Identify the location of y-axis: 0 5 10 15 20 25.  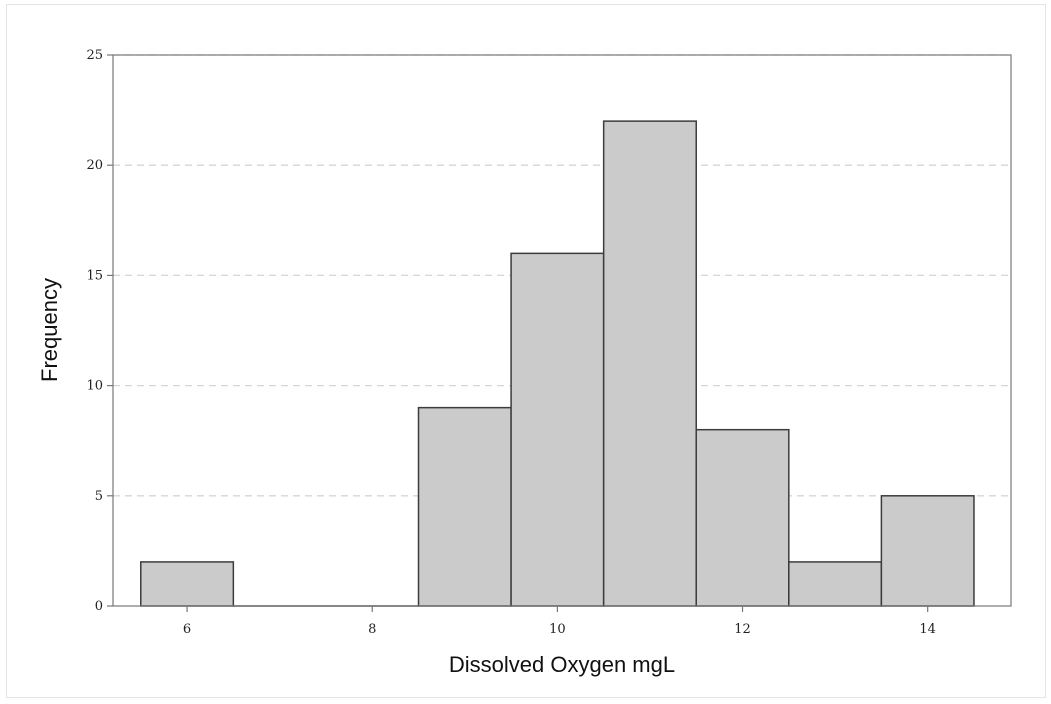
(99, 331).